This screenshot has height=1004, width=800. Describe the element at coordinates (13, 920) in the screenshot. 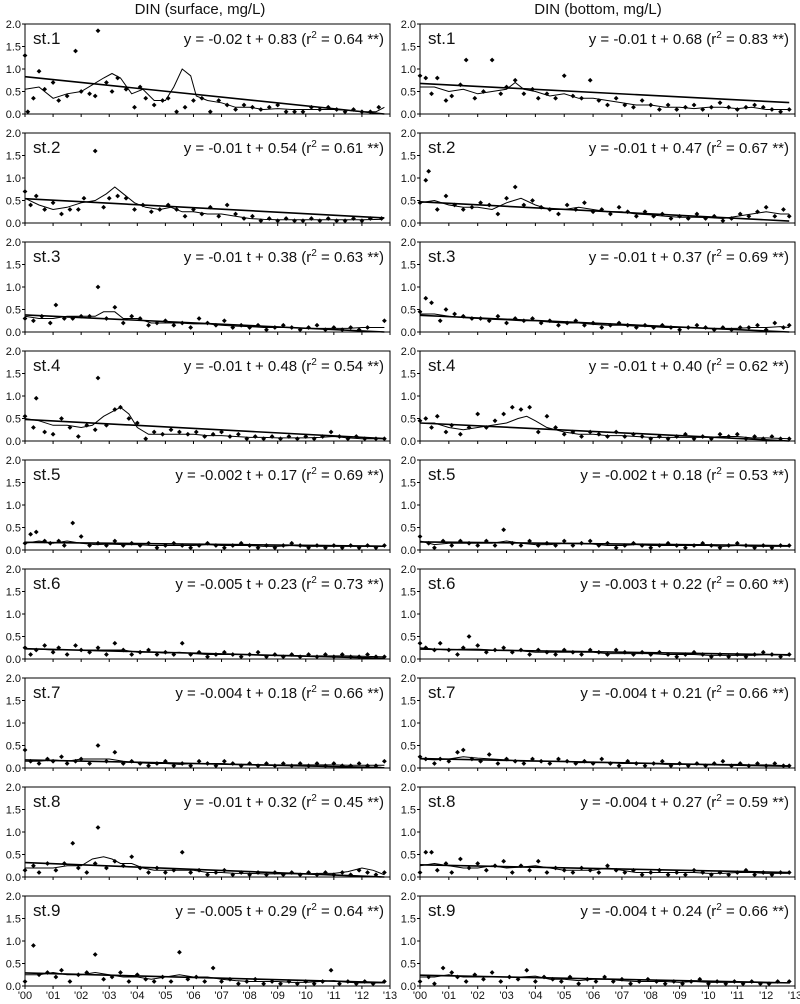

I see `surface-st9-y-tick-label: 1.5` at that location.